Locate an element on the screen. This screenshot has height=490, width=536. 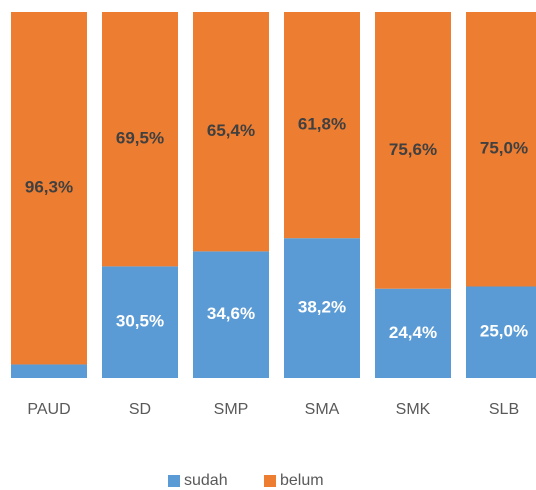
value-label: 69,5% is located at coordinates (140, 138).